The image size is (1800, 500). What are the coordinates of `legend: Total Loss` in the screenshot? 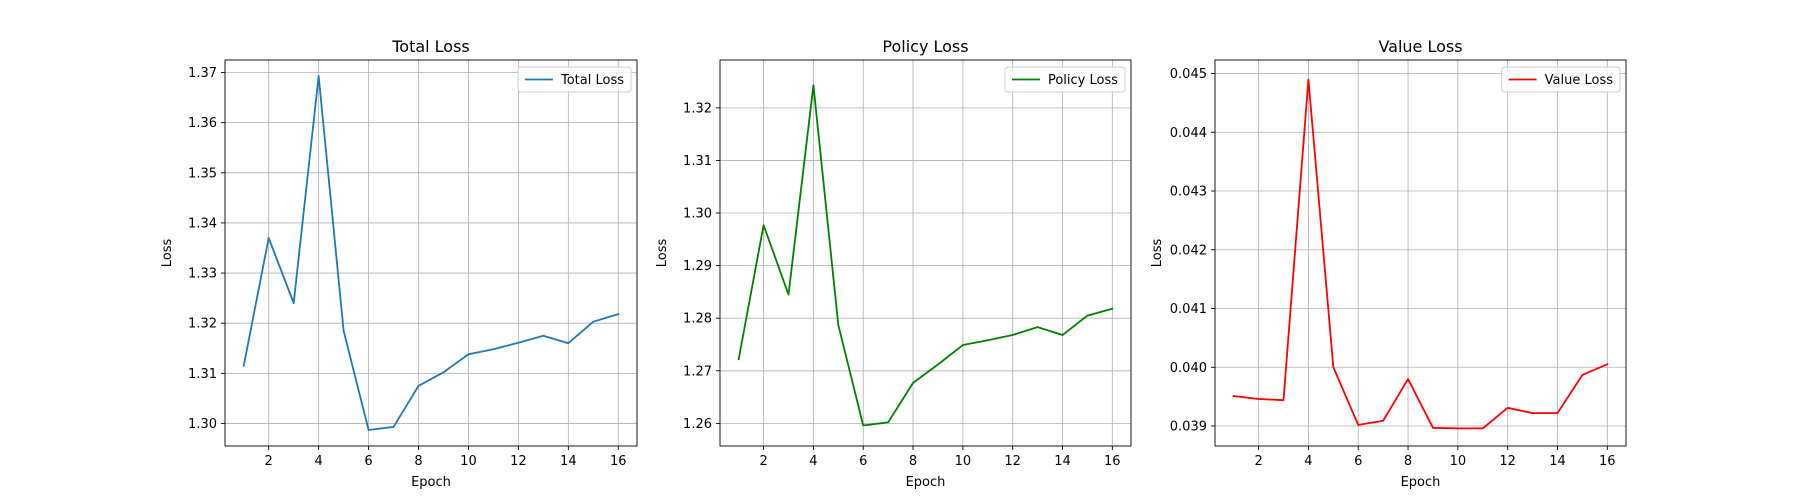 It's located at (574, 79).